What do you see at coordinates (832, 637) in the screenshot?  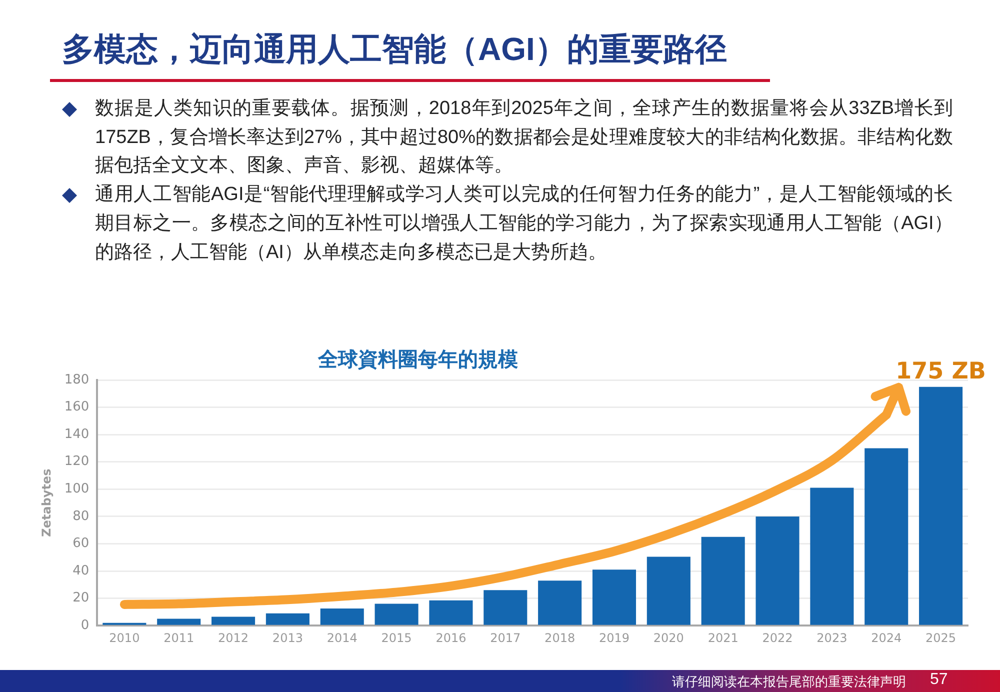 I see `x-tick-label: 2023` at bounding box center [832, 637].